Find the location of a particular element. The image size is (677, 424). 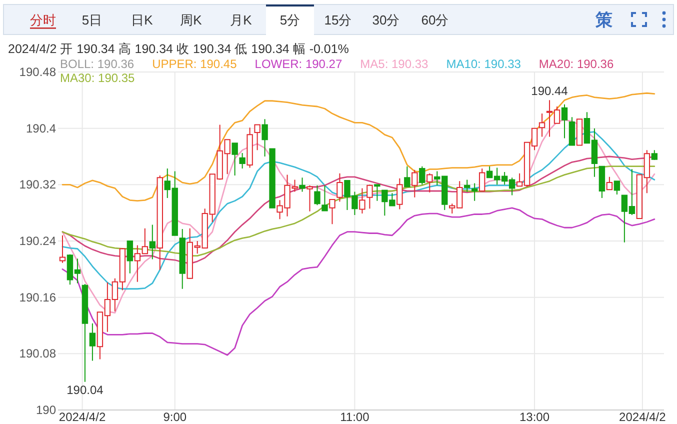

y-tick-label: 190.08 is located at coordinates (37, 353).